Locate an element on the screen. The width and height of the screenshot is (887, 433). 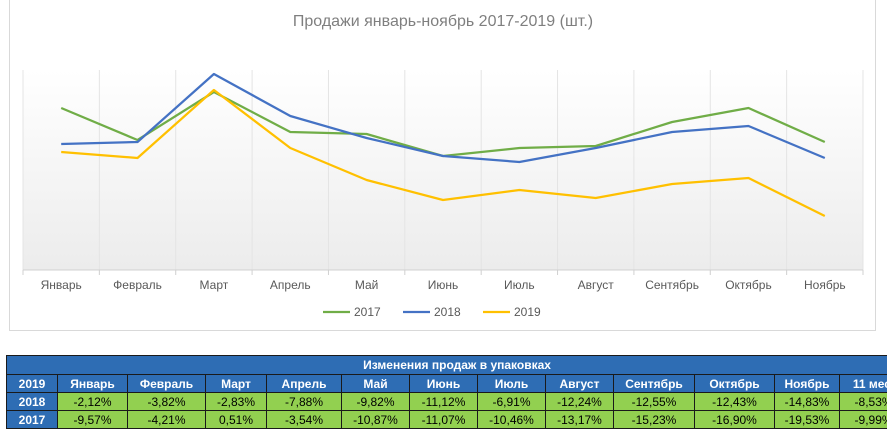
table-cell: -12,43% is located at coordinates (734, 401).